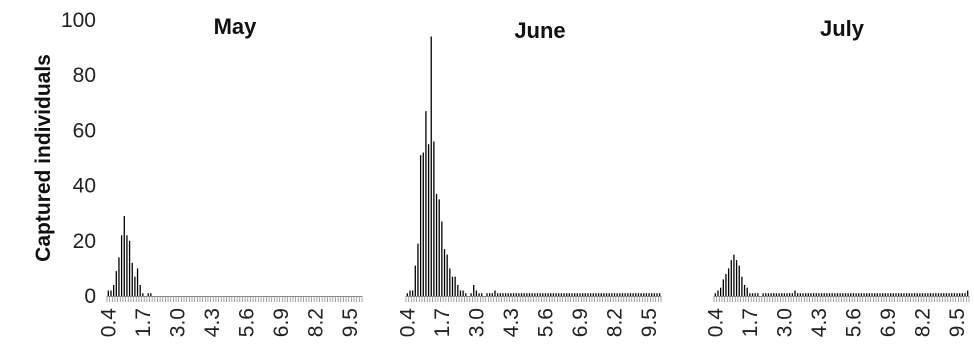  What do you see at coordinates (236, 26) in the screenshot?
I see `panel-title: May` at bounding box center [236, 26].